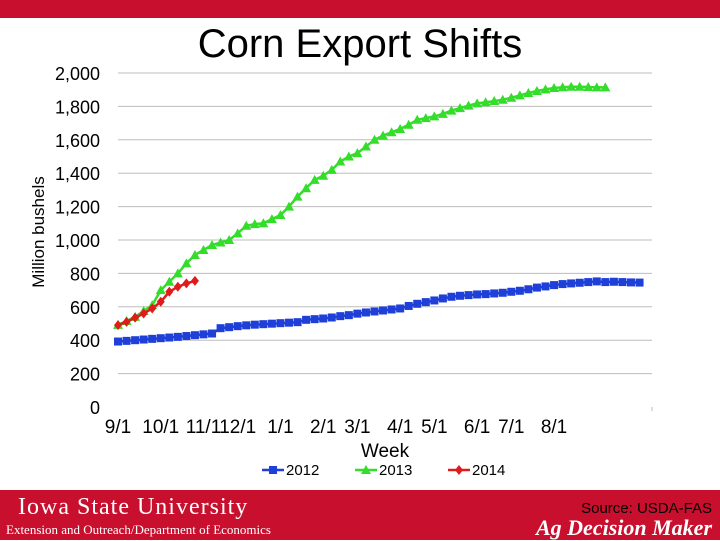 The height and width of the screenshot is (541, 720). Describe the element at coordinates (85, 341) in the screenshot. I see `y-tick-label: 400` at that location.